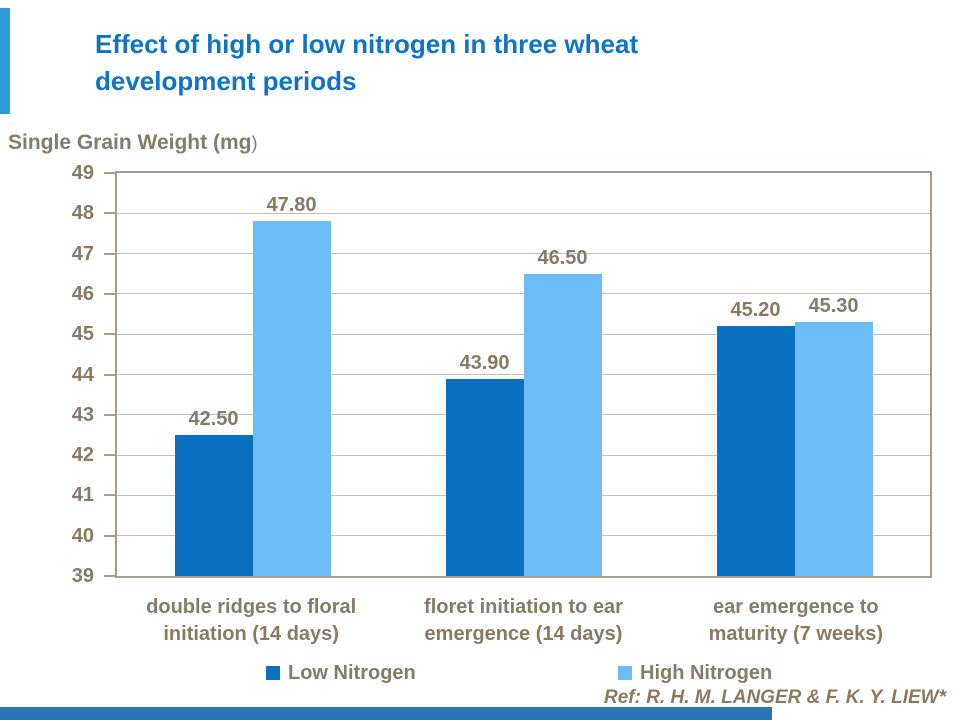 The image size is (960, 720). What do you see at coordinates (254, 143) in the screenshot?
I see `y-axis-title-paren: )` at bounding box center [254, 143].